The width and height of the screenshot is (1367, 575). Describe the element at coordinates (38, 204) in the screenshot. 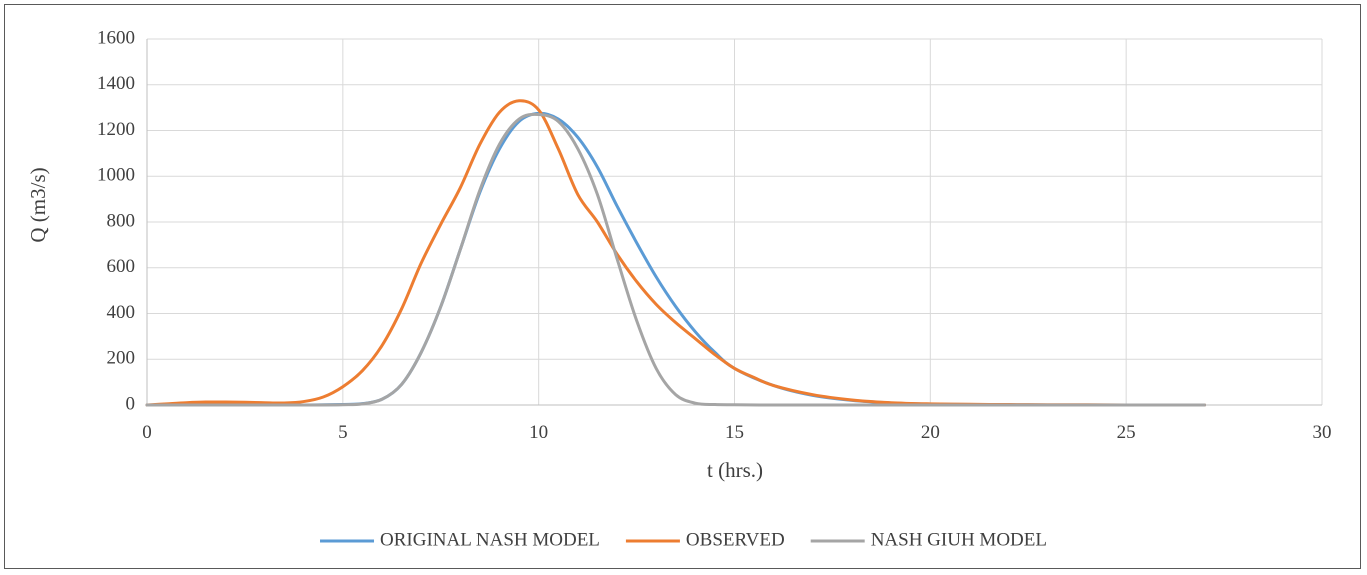

I see `y-axis-label: Q (m3/s)` at that location.